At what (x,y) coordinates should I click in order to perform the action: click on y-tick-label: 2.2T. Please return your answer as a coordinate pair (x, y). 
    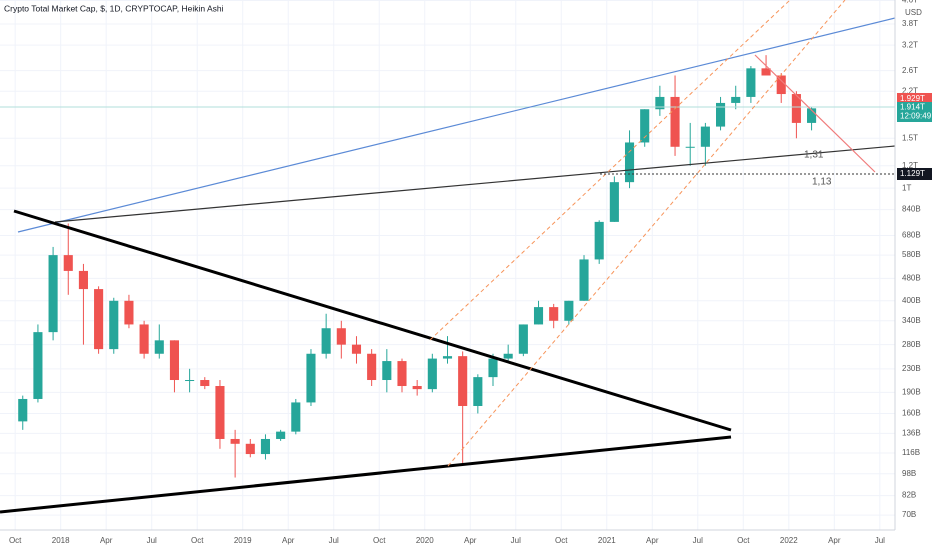
    Looking at the image, I should click on (910, 90).